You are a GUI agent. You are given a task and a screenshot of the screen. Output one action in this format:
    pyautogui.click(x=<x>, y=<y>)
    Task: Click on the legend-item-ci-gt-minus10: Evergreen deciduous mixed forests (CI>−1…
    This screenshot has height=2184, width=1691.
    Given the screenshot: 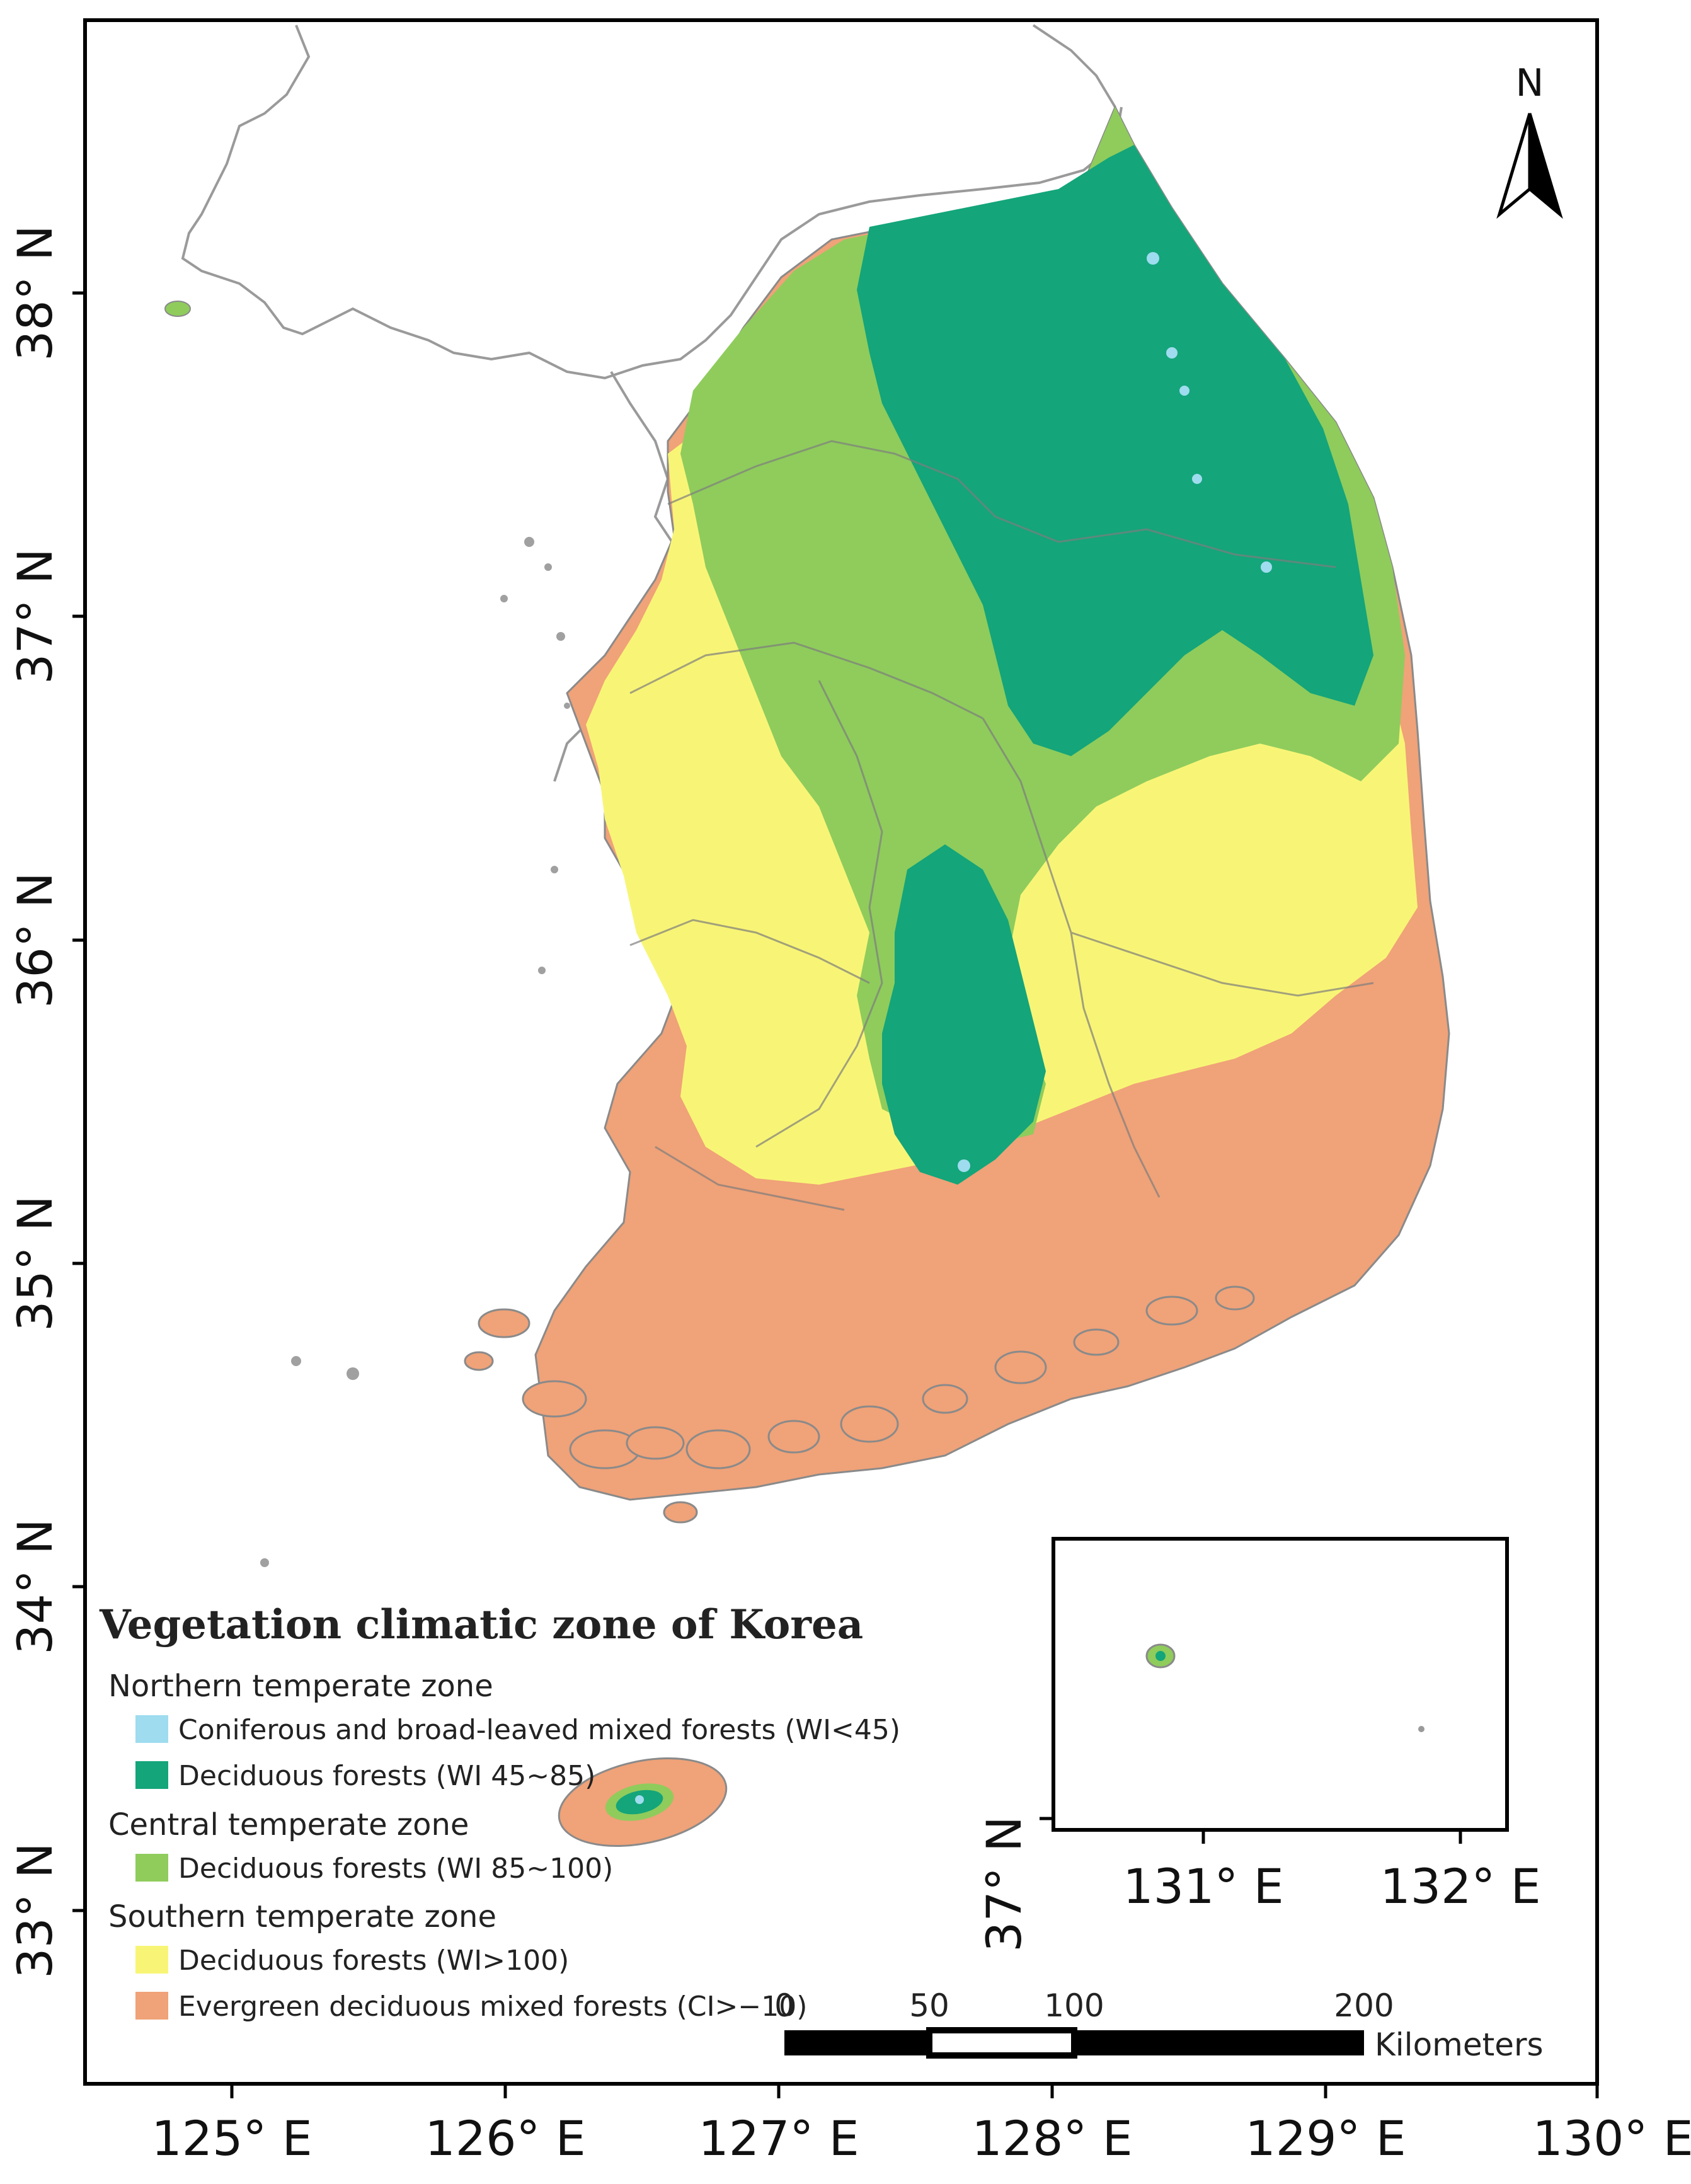 What is the action you would take?
    pyautogui.click(x=492, y=2007)
    